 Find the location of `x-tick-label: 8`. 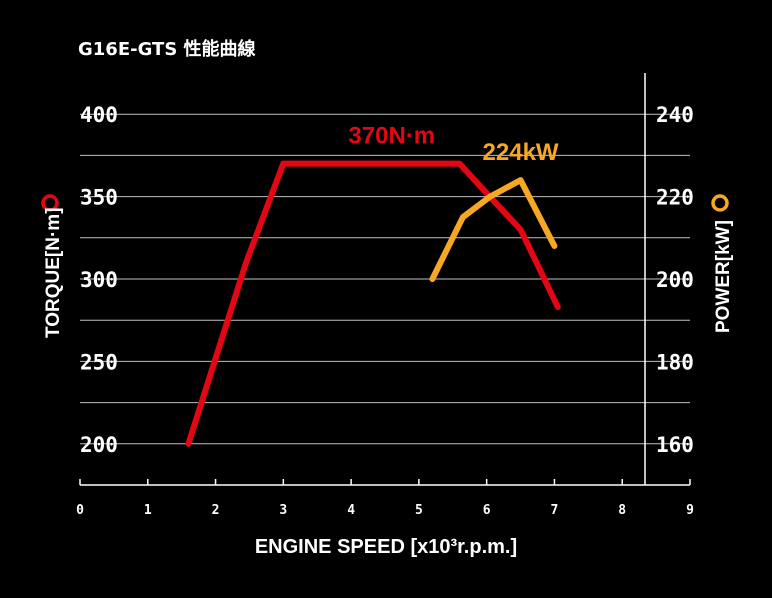

x-tick-label: 8 is located at coordinates (622, 510).